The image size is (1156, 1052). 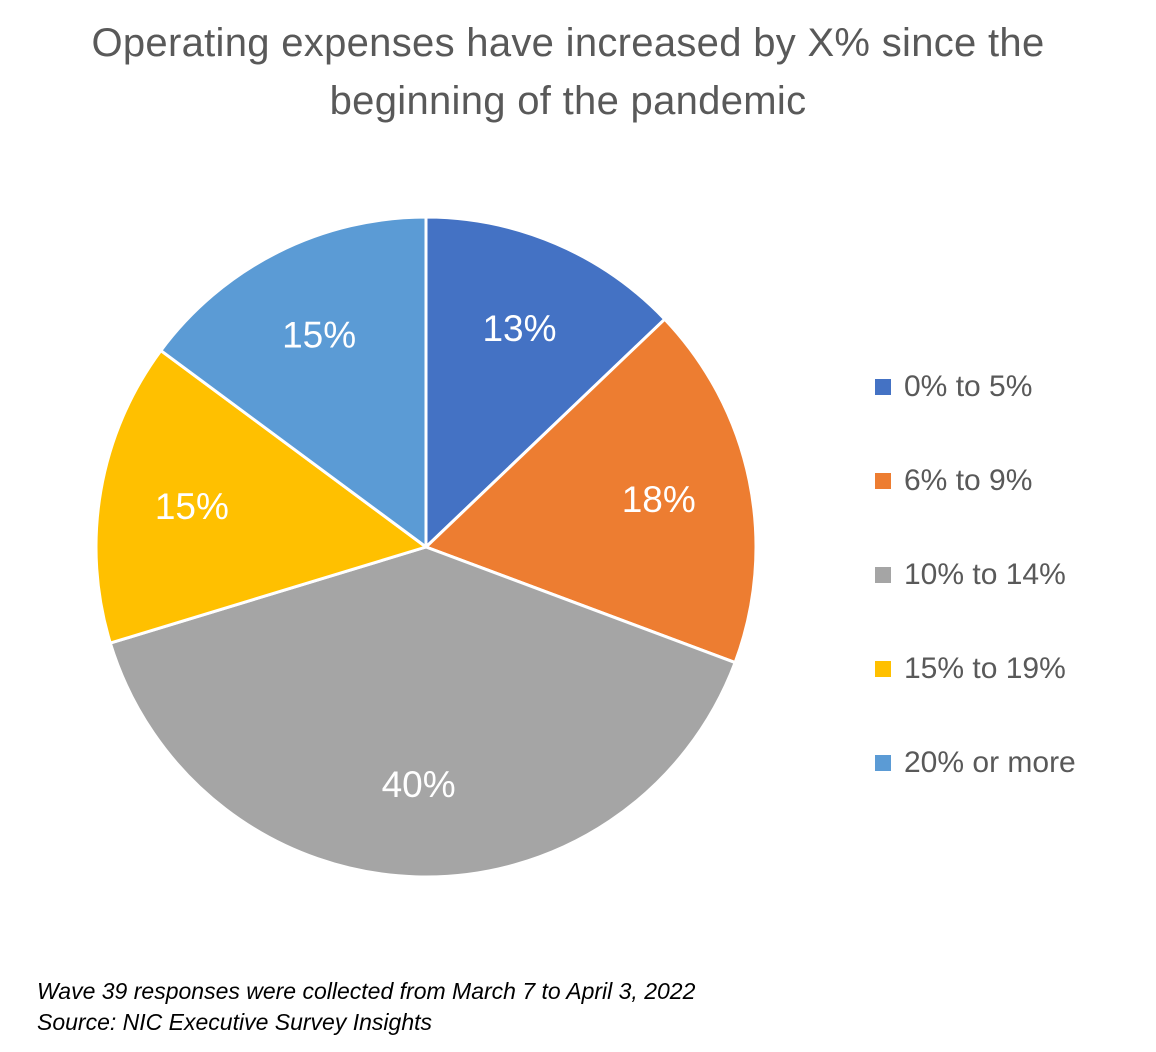 What do you see at coordinates (659, 499) in the screenshot?
I see `data-label-1: 18%` at bounding box center [659, 499].